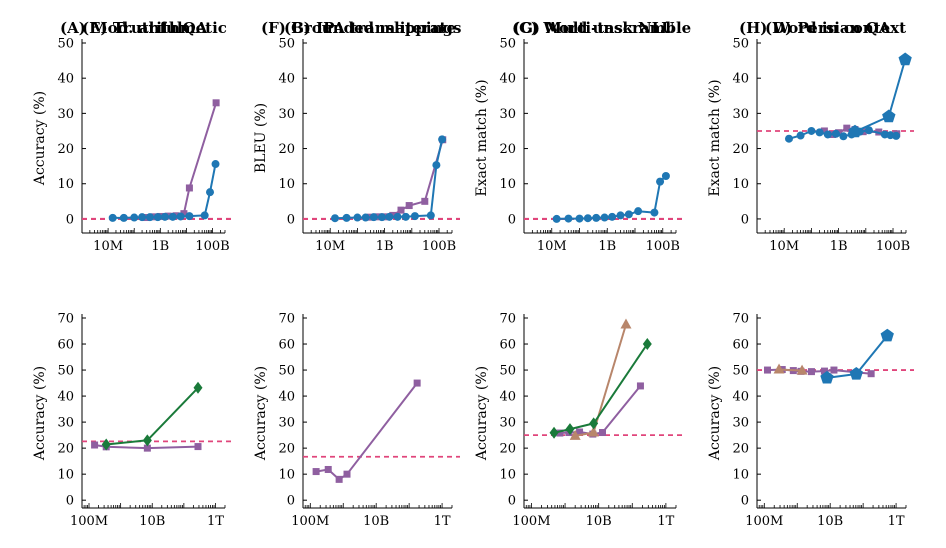 Image resolution: width=946 pixels, height=548 pixels. What do you see at coordinates (822, 28) in the screenshot?
I see `panel-title: (H) Word in context` at bounding box center [822, 28].